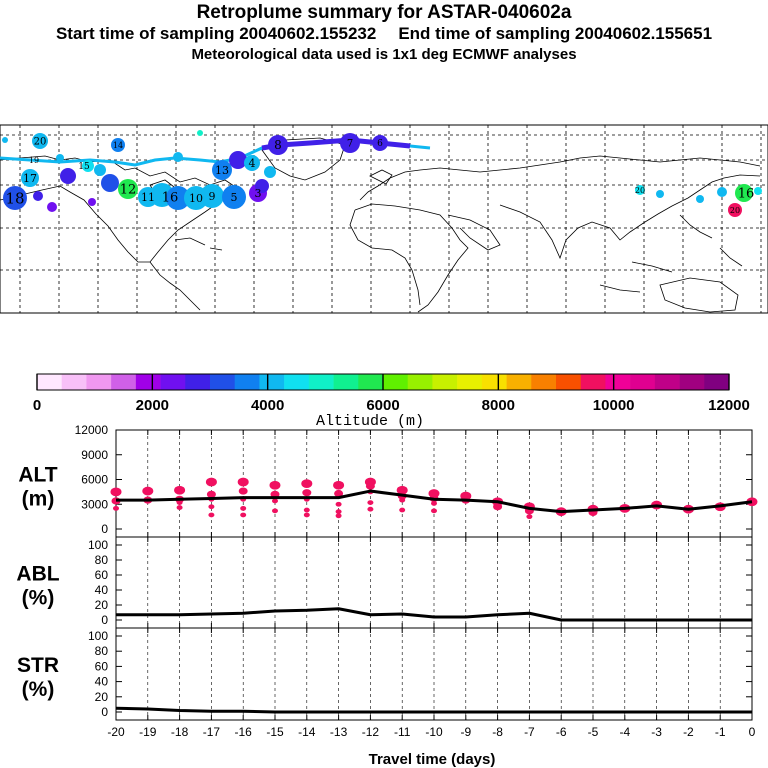 The height and width of the screenshot is (768, 768). I want to click on x-tick-label: -8, so click(497, 732).